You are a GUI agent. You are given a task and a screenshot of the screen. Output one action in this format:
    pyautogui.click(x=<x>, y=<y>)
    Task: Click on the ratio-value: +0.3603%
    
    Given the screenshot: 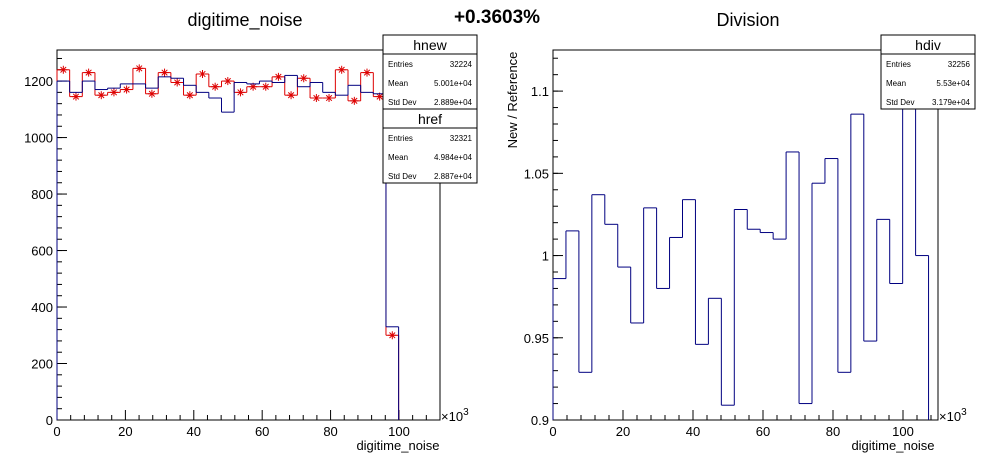 What is the action you would take?
    pyautogui.click(x=497, y=17)
    